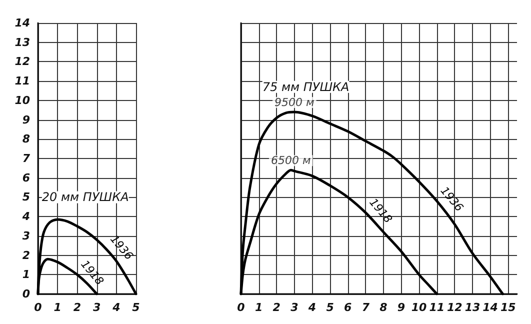 Image resolution: width=531 pixels, height=324 pixels. Describe the element at coordinates (22, 61) in the screenshot. I see `y-tick-label: 12` at that location.